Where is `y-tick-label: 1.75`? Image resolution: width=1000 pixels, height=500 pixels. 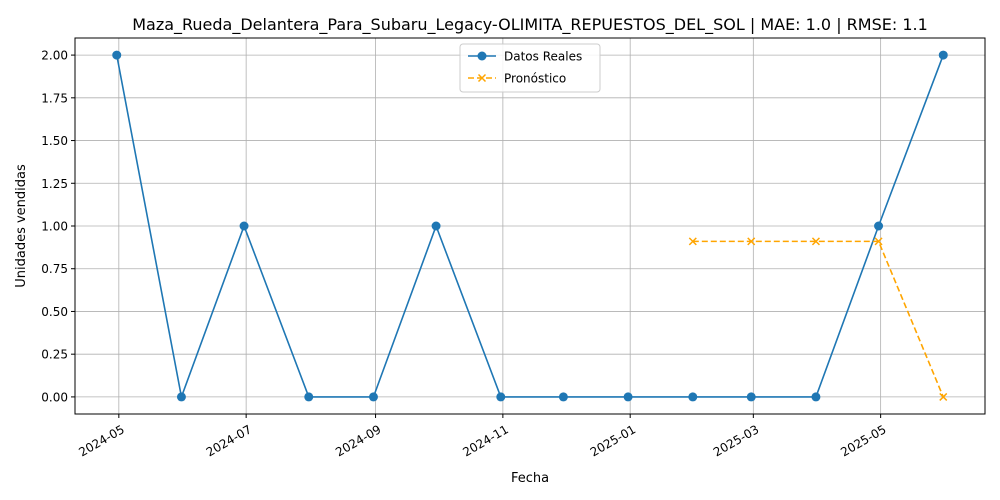 y-tick-label: 1.75 is located at coordinates (54, 98).